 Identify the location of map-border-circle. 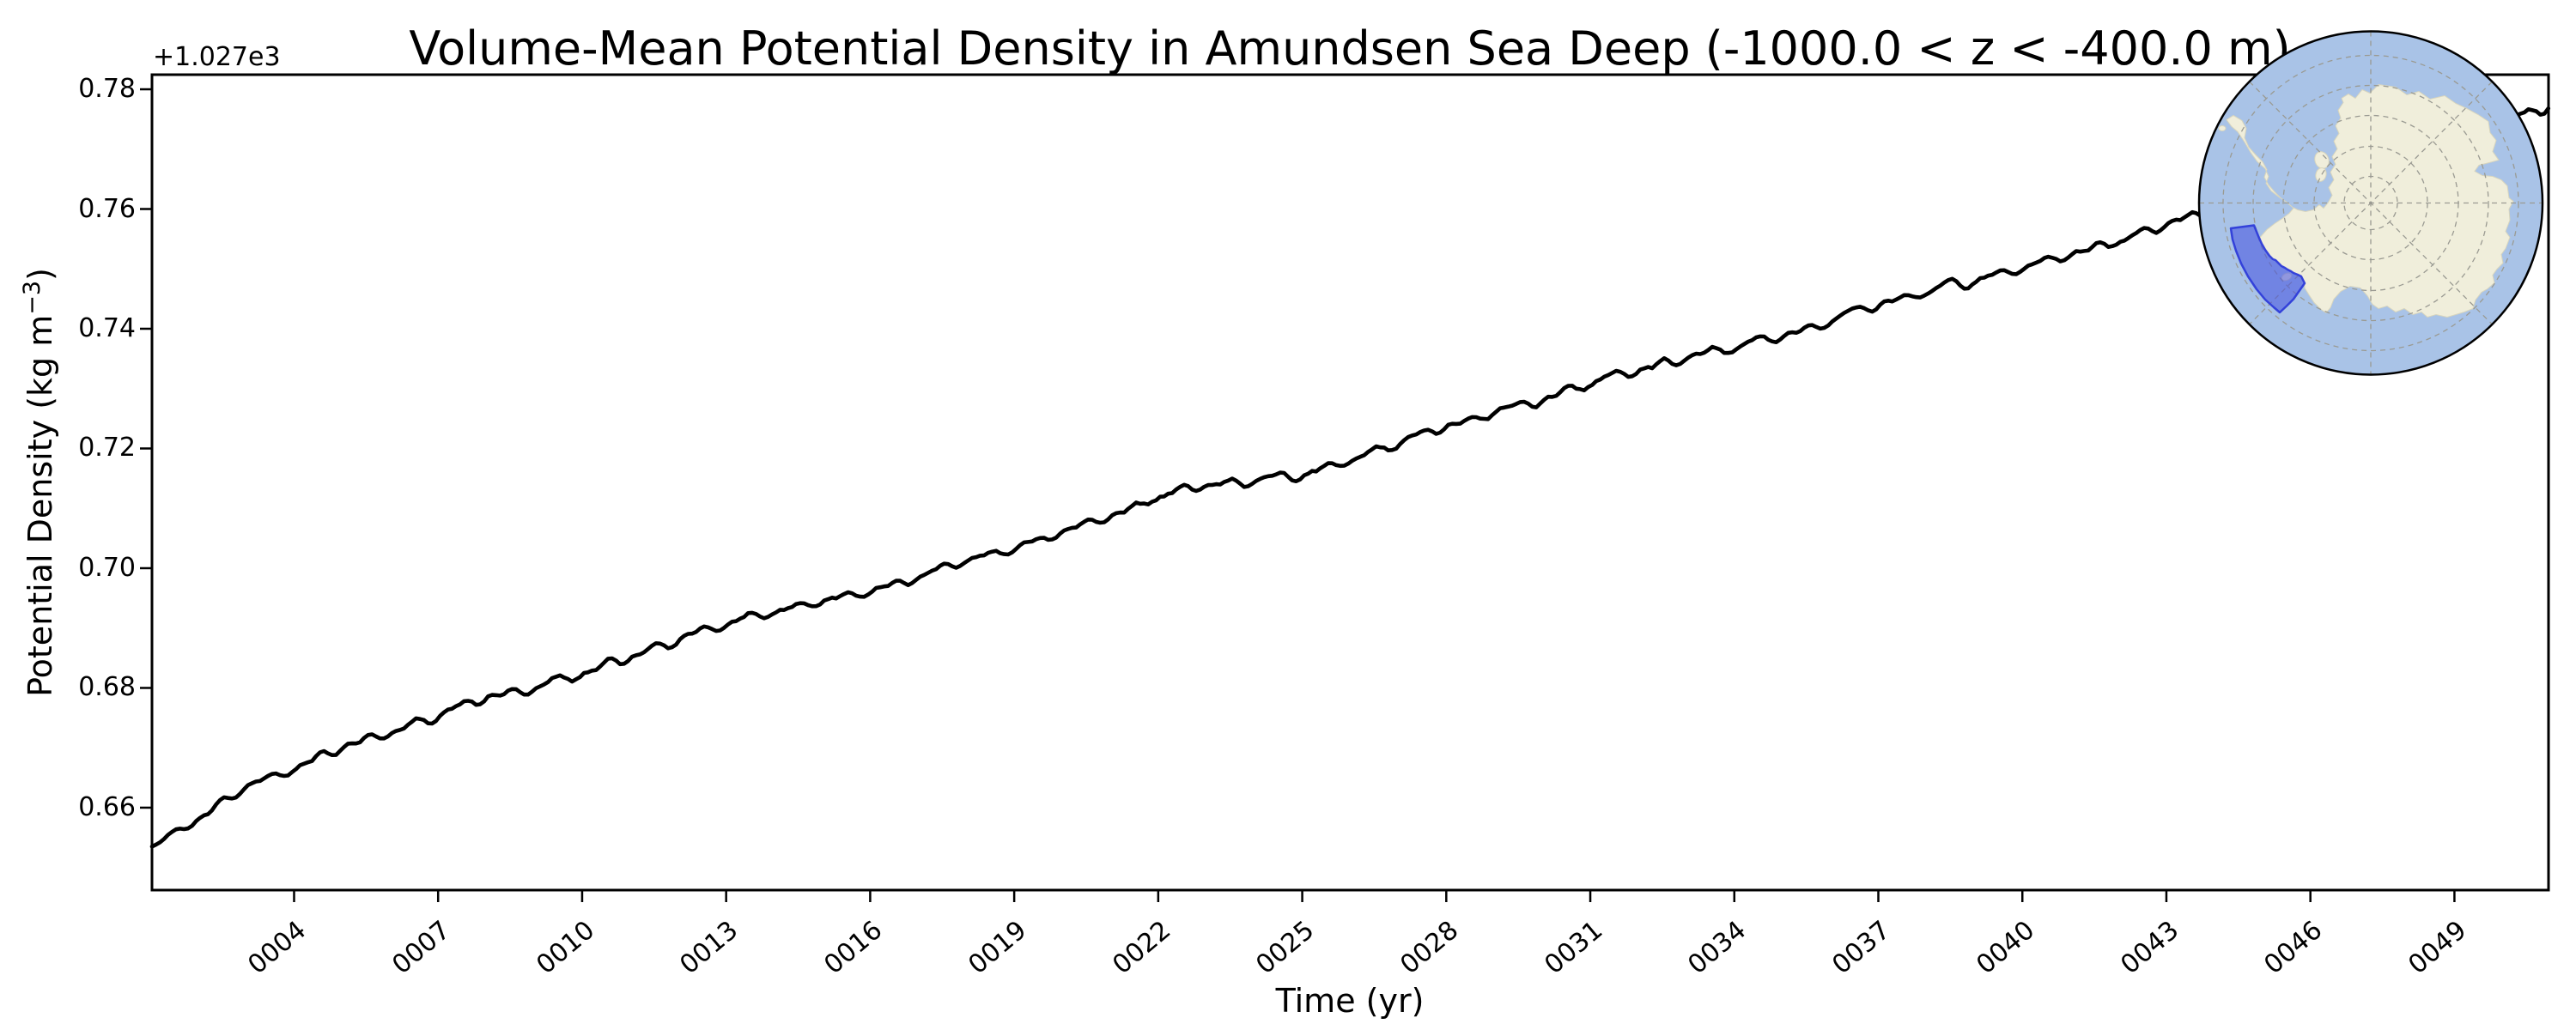
(2370, 203).